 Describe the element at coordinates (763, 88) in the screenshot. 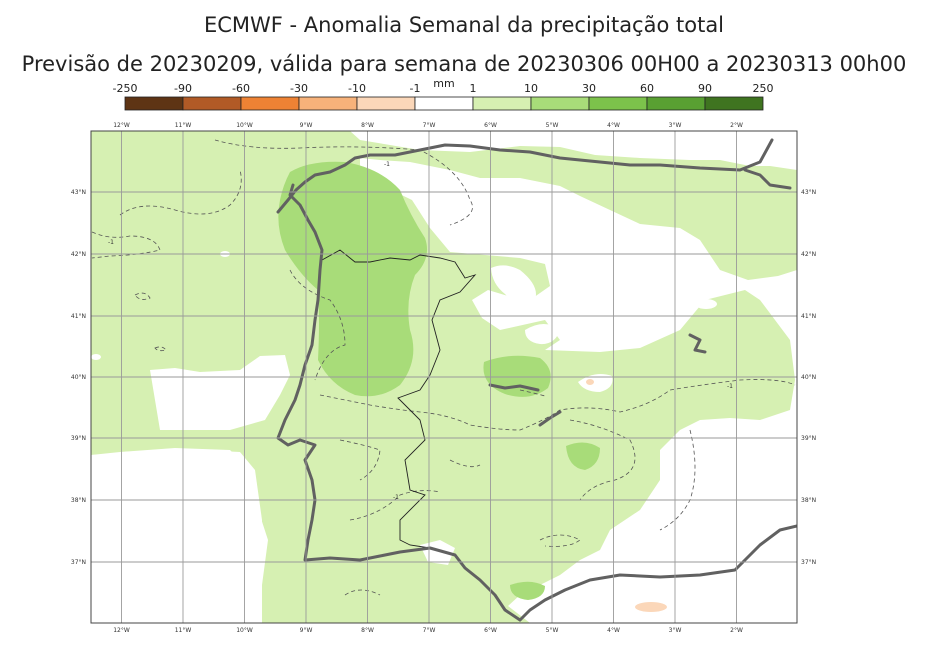

I see `legend-tick-label: 250` at that location.